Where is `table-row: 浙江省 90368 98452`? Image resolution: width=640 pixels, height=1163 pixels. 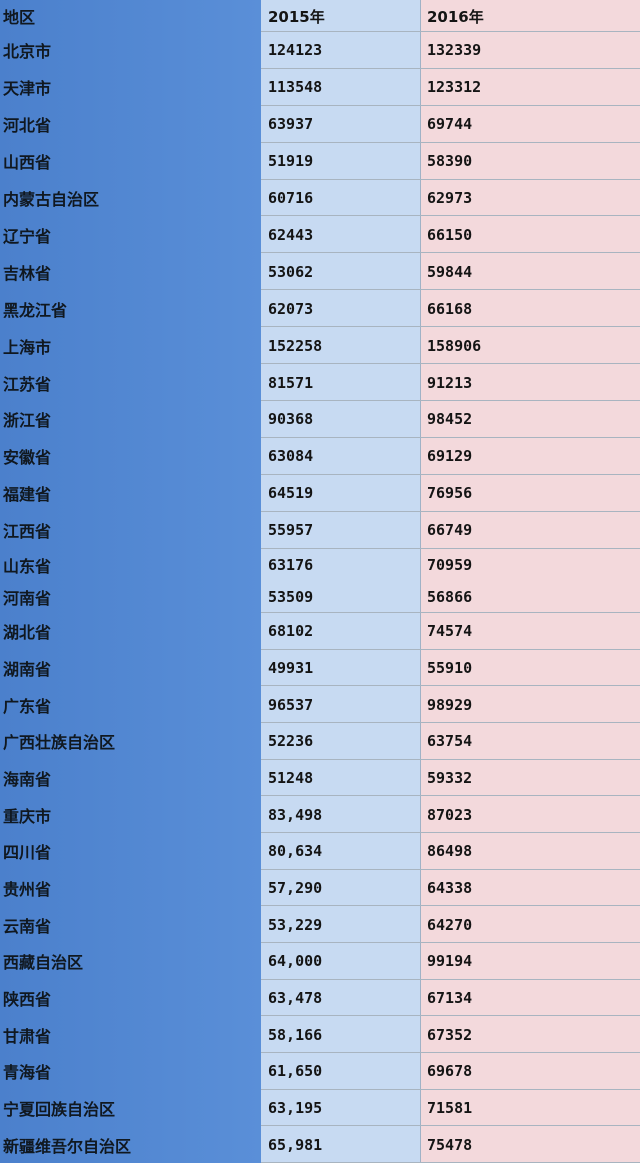
table-row: 浙江省 90368 98452 is located at coordinates (320, 419).